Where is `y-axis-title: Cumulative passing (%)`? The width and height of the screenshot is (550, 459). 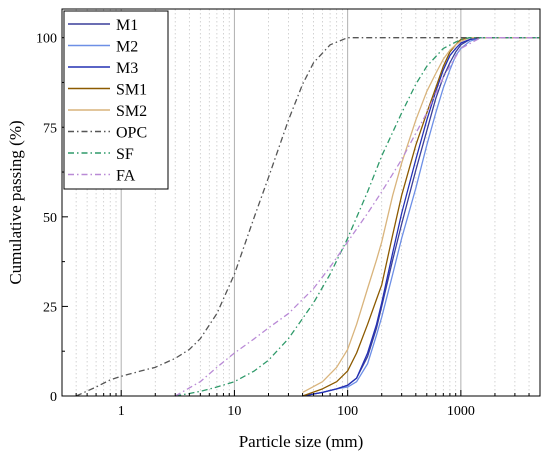
y-axis-title: Cumulative passing (%) is located at coordinates (15, 202).